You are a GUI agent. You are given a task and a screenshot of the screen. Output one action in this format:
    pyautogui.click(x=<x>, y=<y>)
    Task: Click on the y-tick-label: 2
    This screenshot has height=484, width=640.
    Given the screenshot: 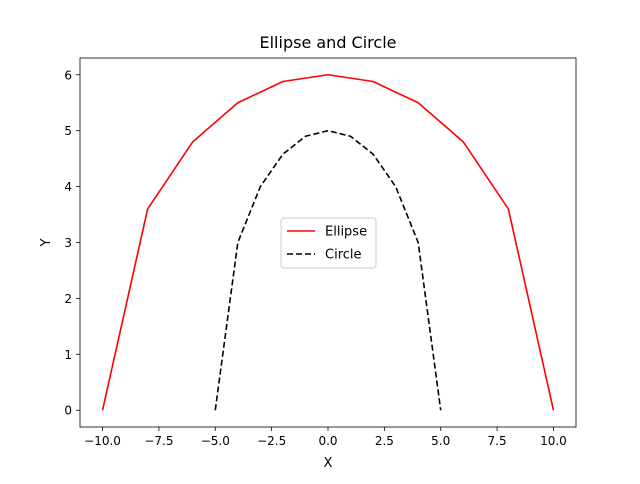 What is the action you would take?
    pyautogui.click(x=68, y=299)
    